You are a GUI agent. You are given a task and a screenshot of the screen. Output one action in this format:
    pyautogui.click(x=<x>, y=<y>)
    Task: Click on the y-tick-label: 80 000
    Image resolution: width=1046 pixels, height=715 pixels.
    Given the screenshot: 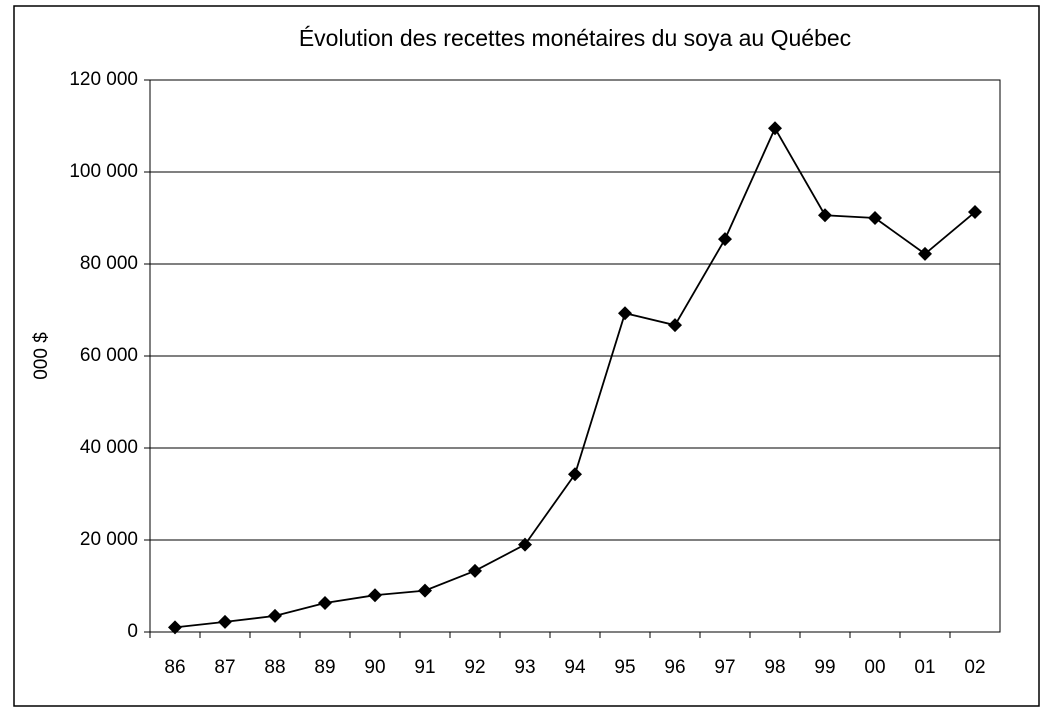 What is the action you would take?
    pyautogui.click(x=109, y=263)
    